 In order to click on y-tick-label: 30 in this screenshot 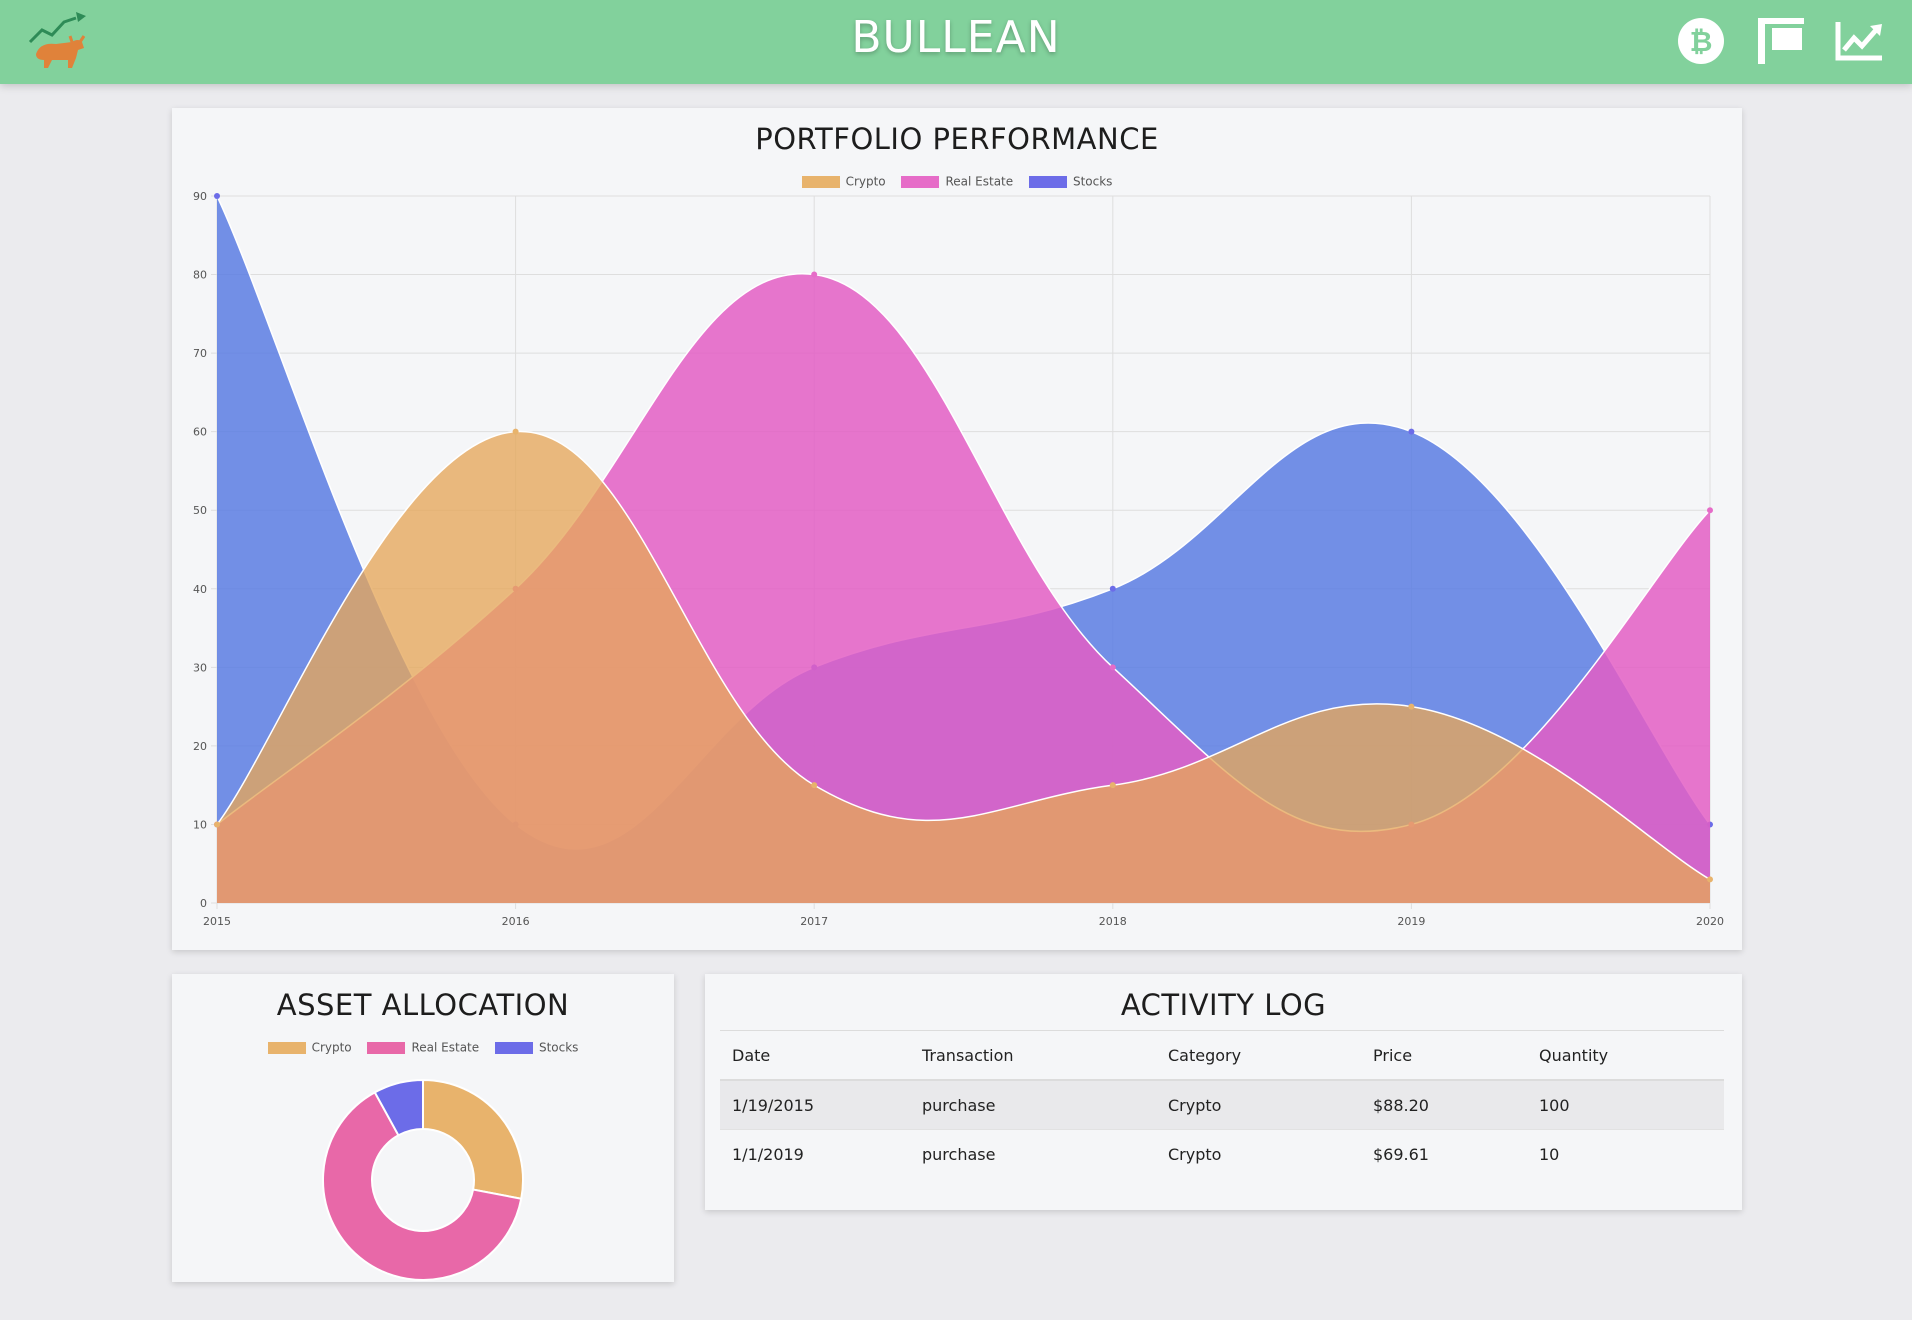, I will do `click(200, 667)`.